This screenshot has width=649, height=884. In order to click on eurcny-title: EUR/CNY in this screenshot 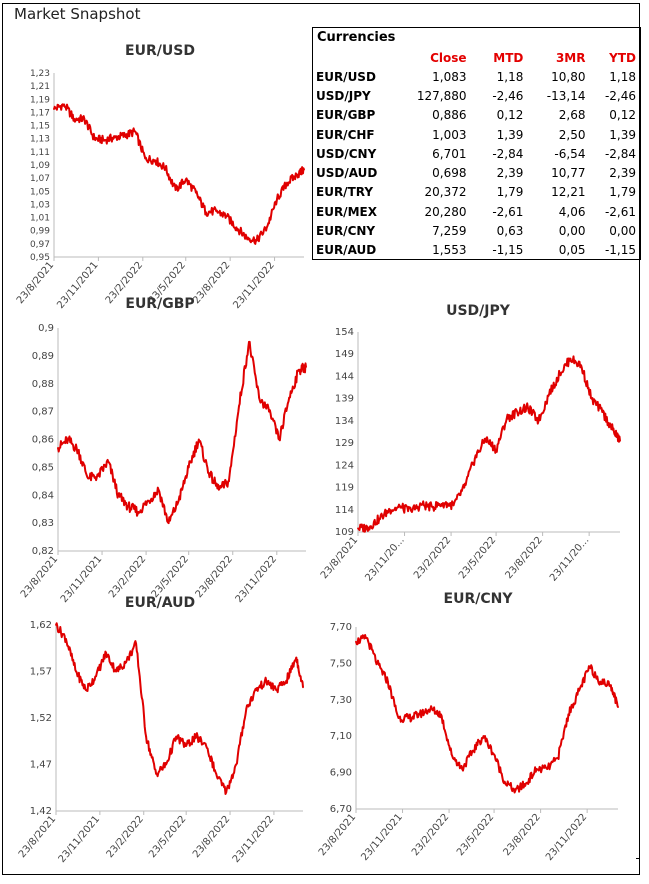, I will do `click(479, 599)`.